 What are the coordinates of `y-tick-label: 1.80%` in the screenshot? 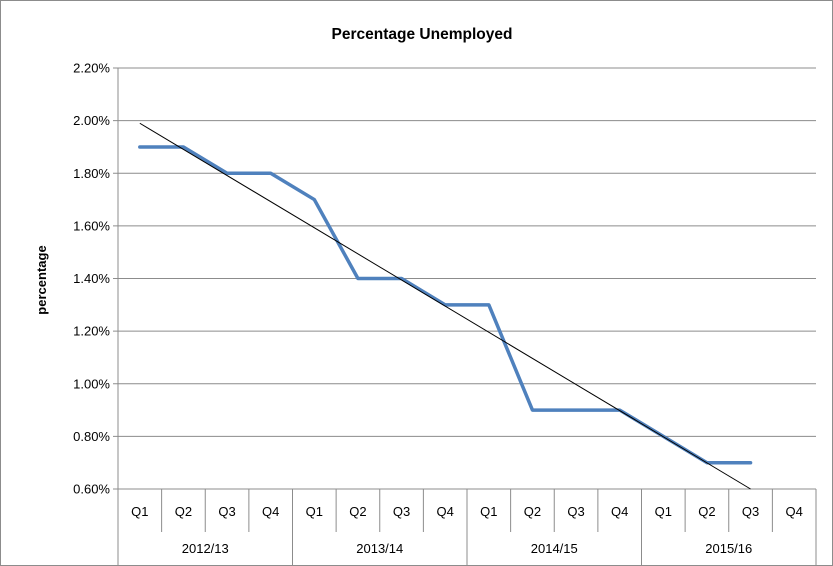 It's located at (91, 173).